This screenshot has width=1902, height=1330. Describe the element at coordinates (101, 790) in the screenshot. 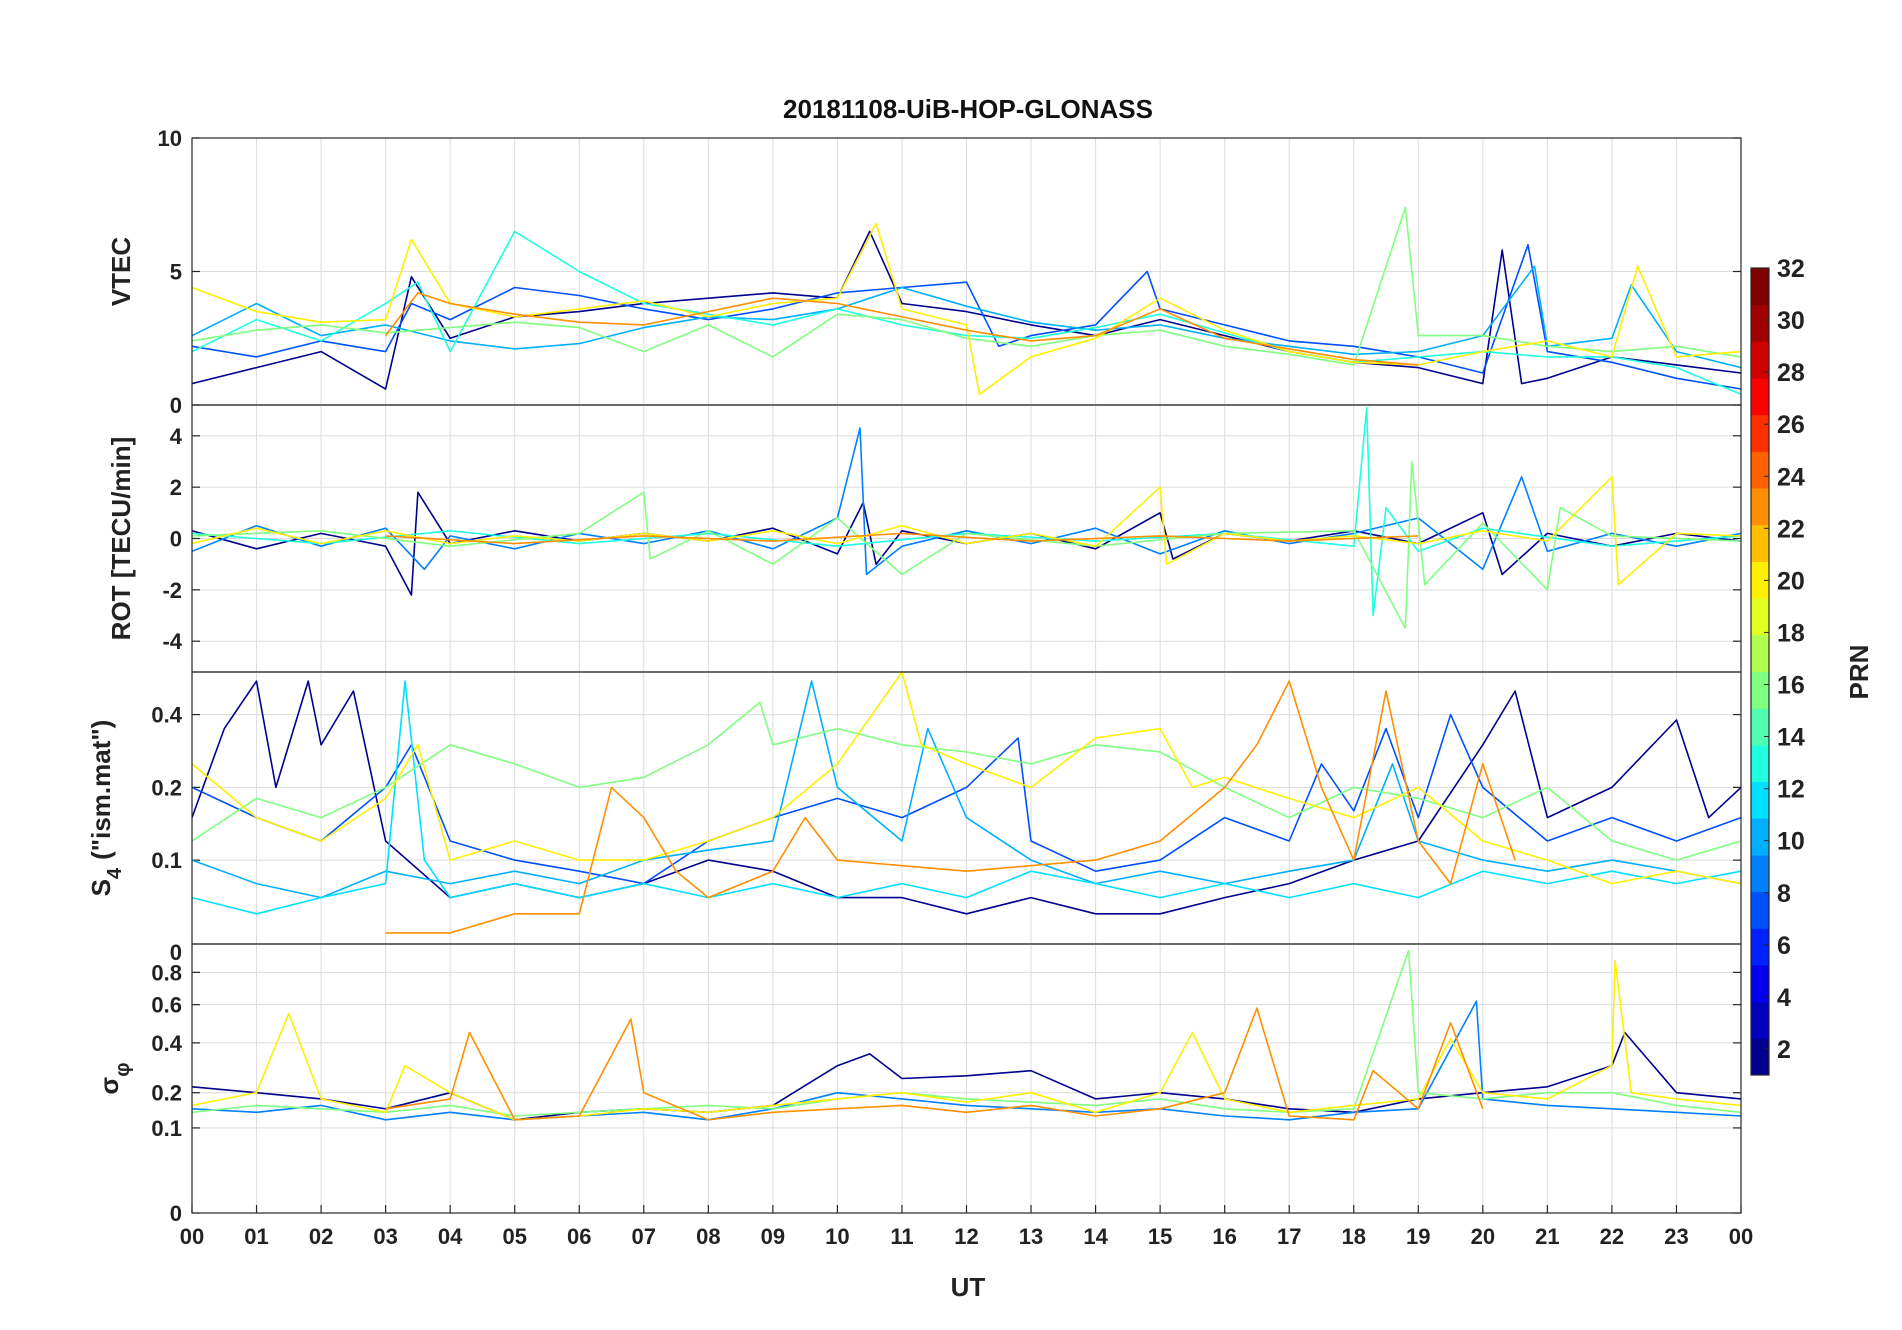

I see `s4-y-label-rest: ("ism.mat")` at that location.